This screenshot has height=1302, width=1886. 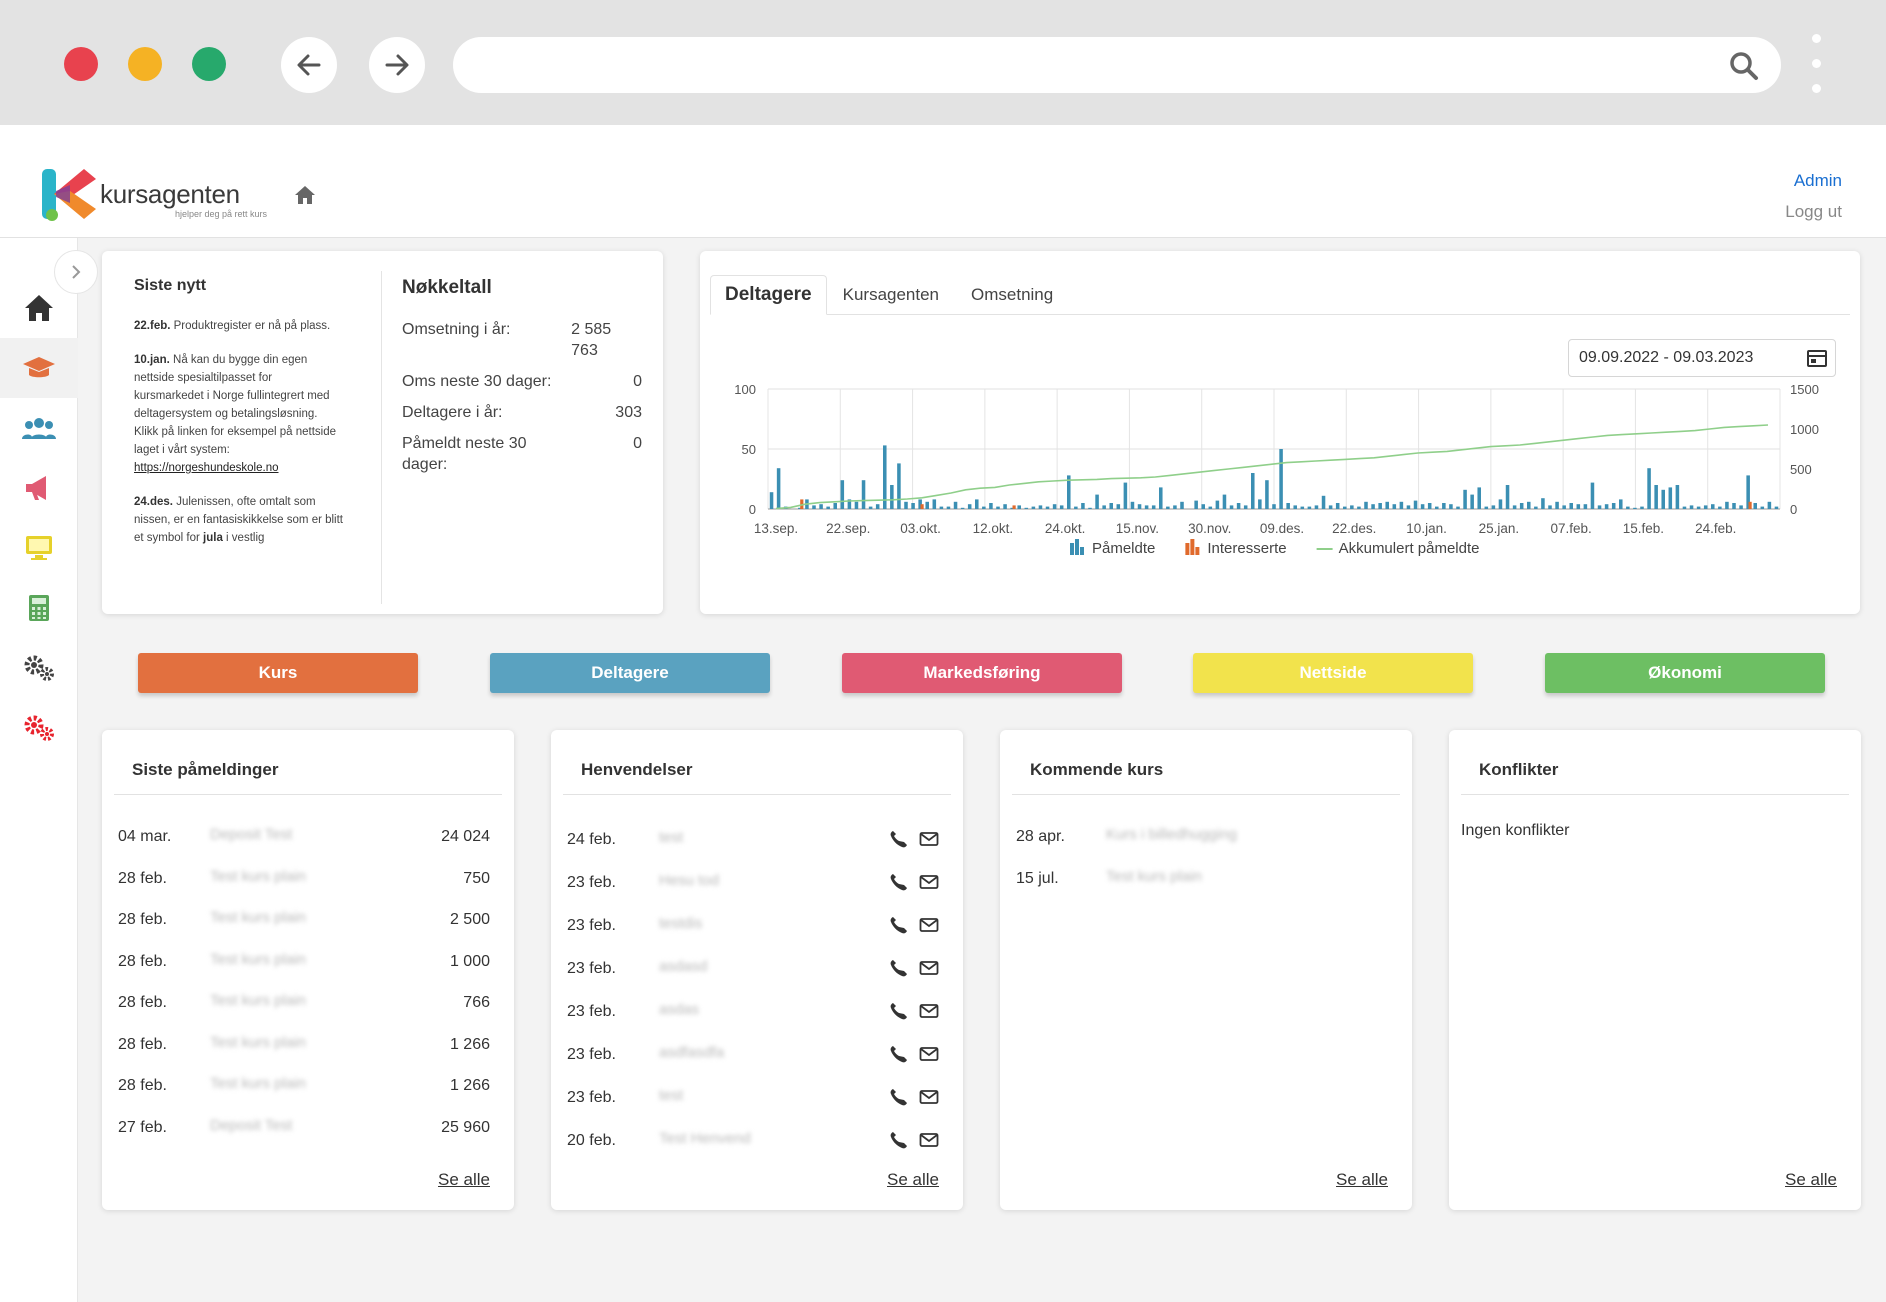 What do you see at coordinates (1816, 65) in the screenshot?
I see `browser-menu-icon` at bounding box center [1816, 65].